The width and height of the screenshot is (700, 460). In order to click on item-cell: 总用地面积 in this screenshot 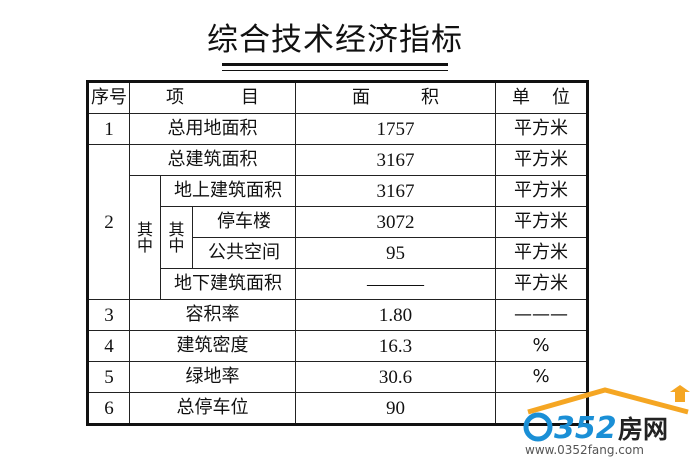, I will do `click(212, 129)`.